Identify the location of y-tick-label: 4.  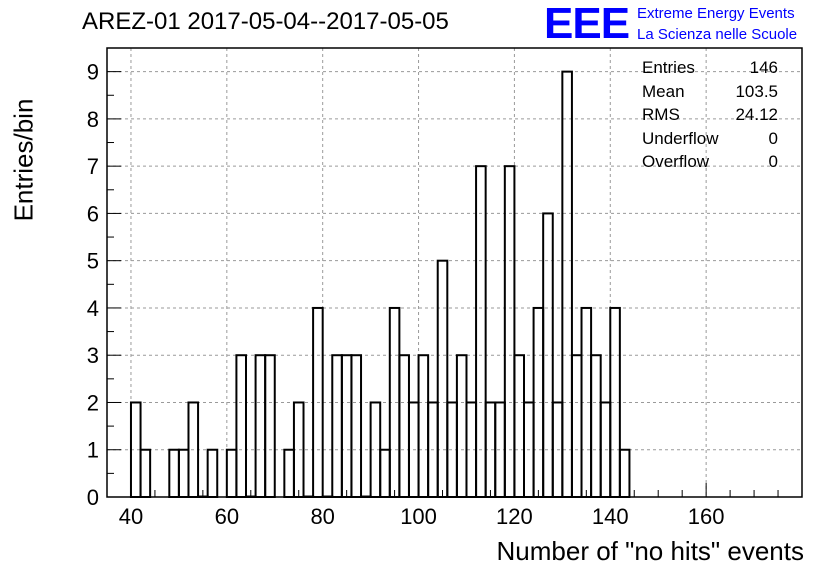
(93, 308).